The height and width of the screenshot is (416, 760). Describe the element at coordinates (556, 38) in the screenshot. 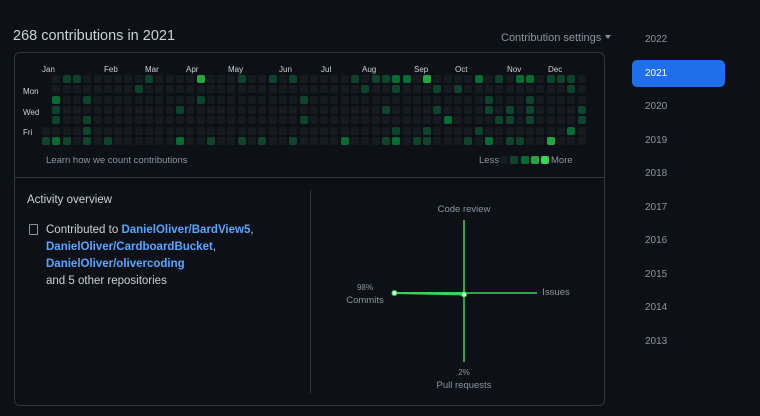

I see `contribution-settings-dropdown: Contribution settings` at that location.